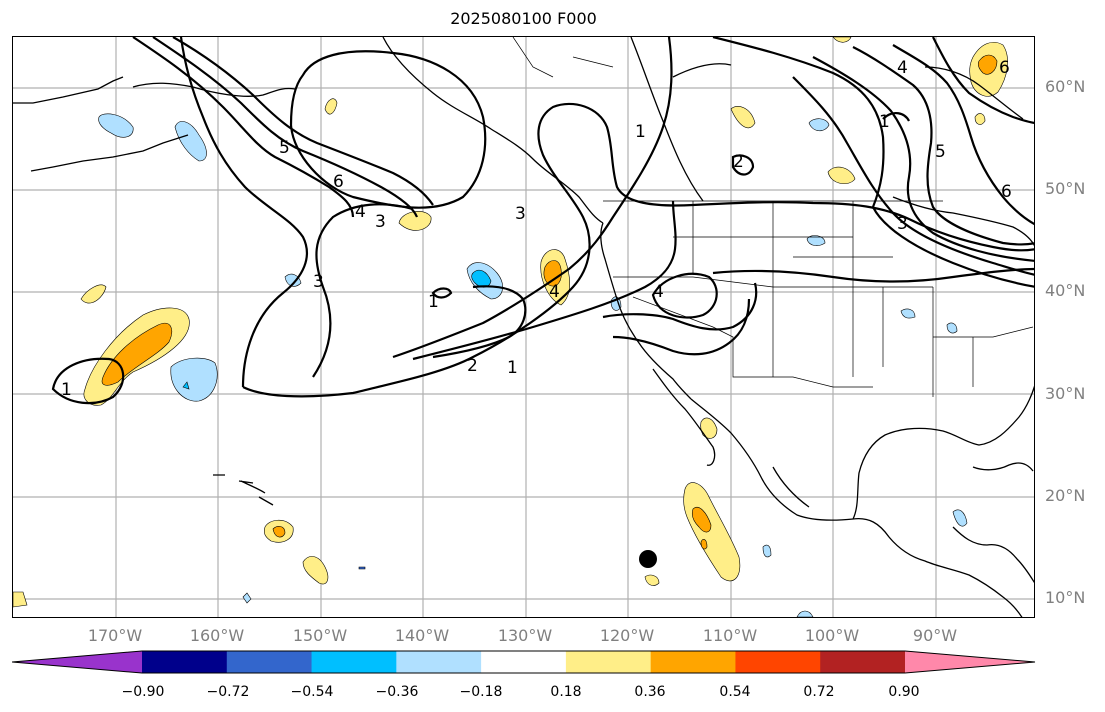 The image size is (1105, 712). Describe the element at coordinates (481, 692) in the screenshot. I see `colorbar-tick-label: −0.18` at that location.